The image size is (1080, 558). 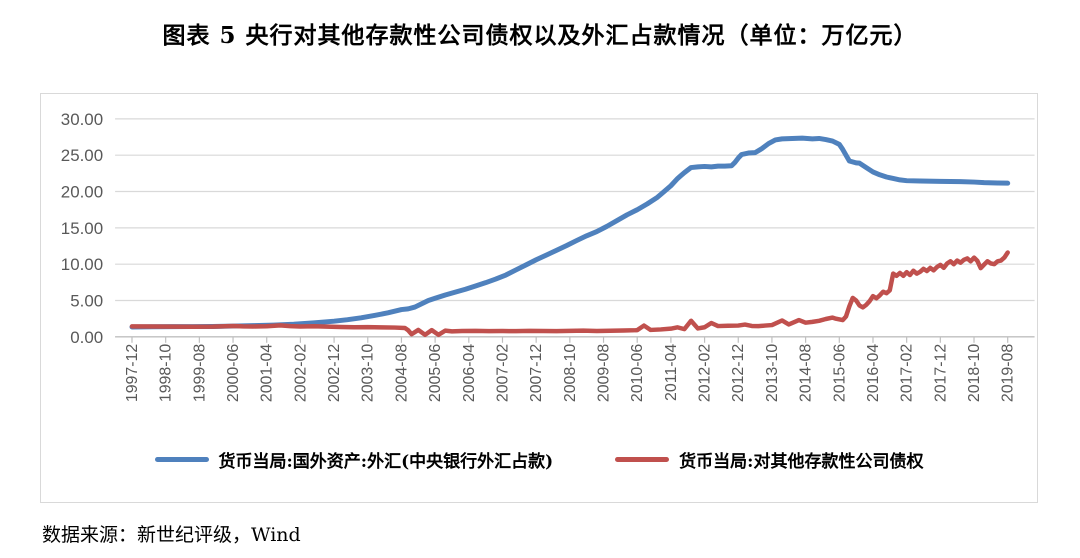 I want to click on svg-text: 30.00, so click(x=82, y=119).